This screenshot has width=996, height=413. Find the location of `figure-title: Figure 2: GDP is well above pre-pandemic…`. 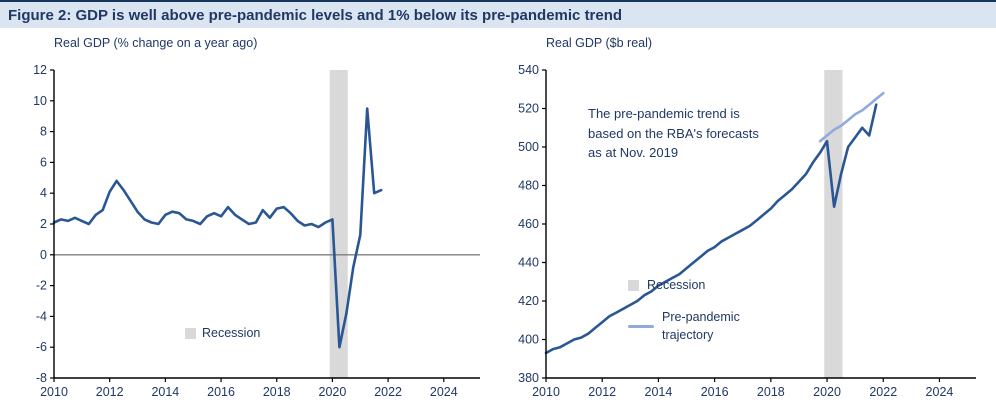

figure-title: Figure 2: GDP is well above pre-pandemic… is located at coordinates (315, 15).